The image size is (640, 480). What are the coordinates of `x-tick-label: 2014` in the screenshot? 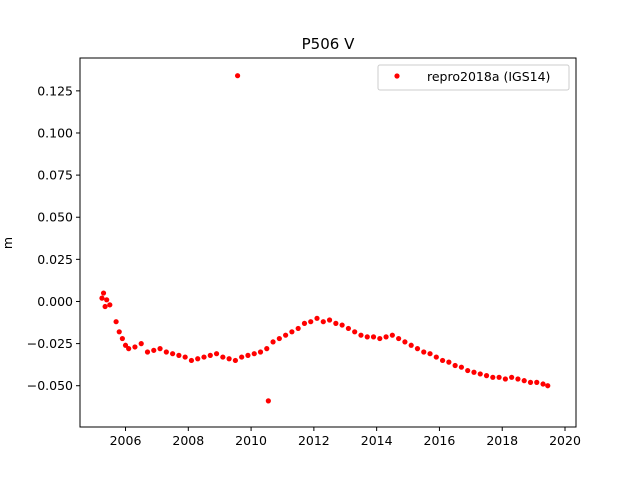 It's located at (377, 440).